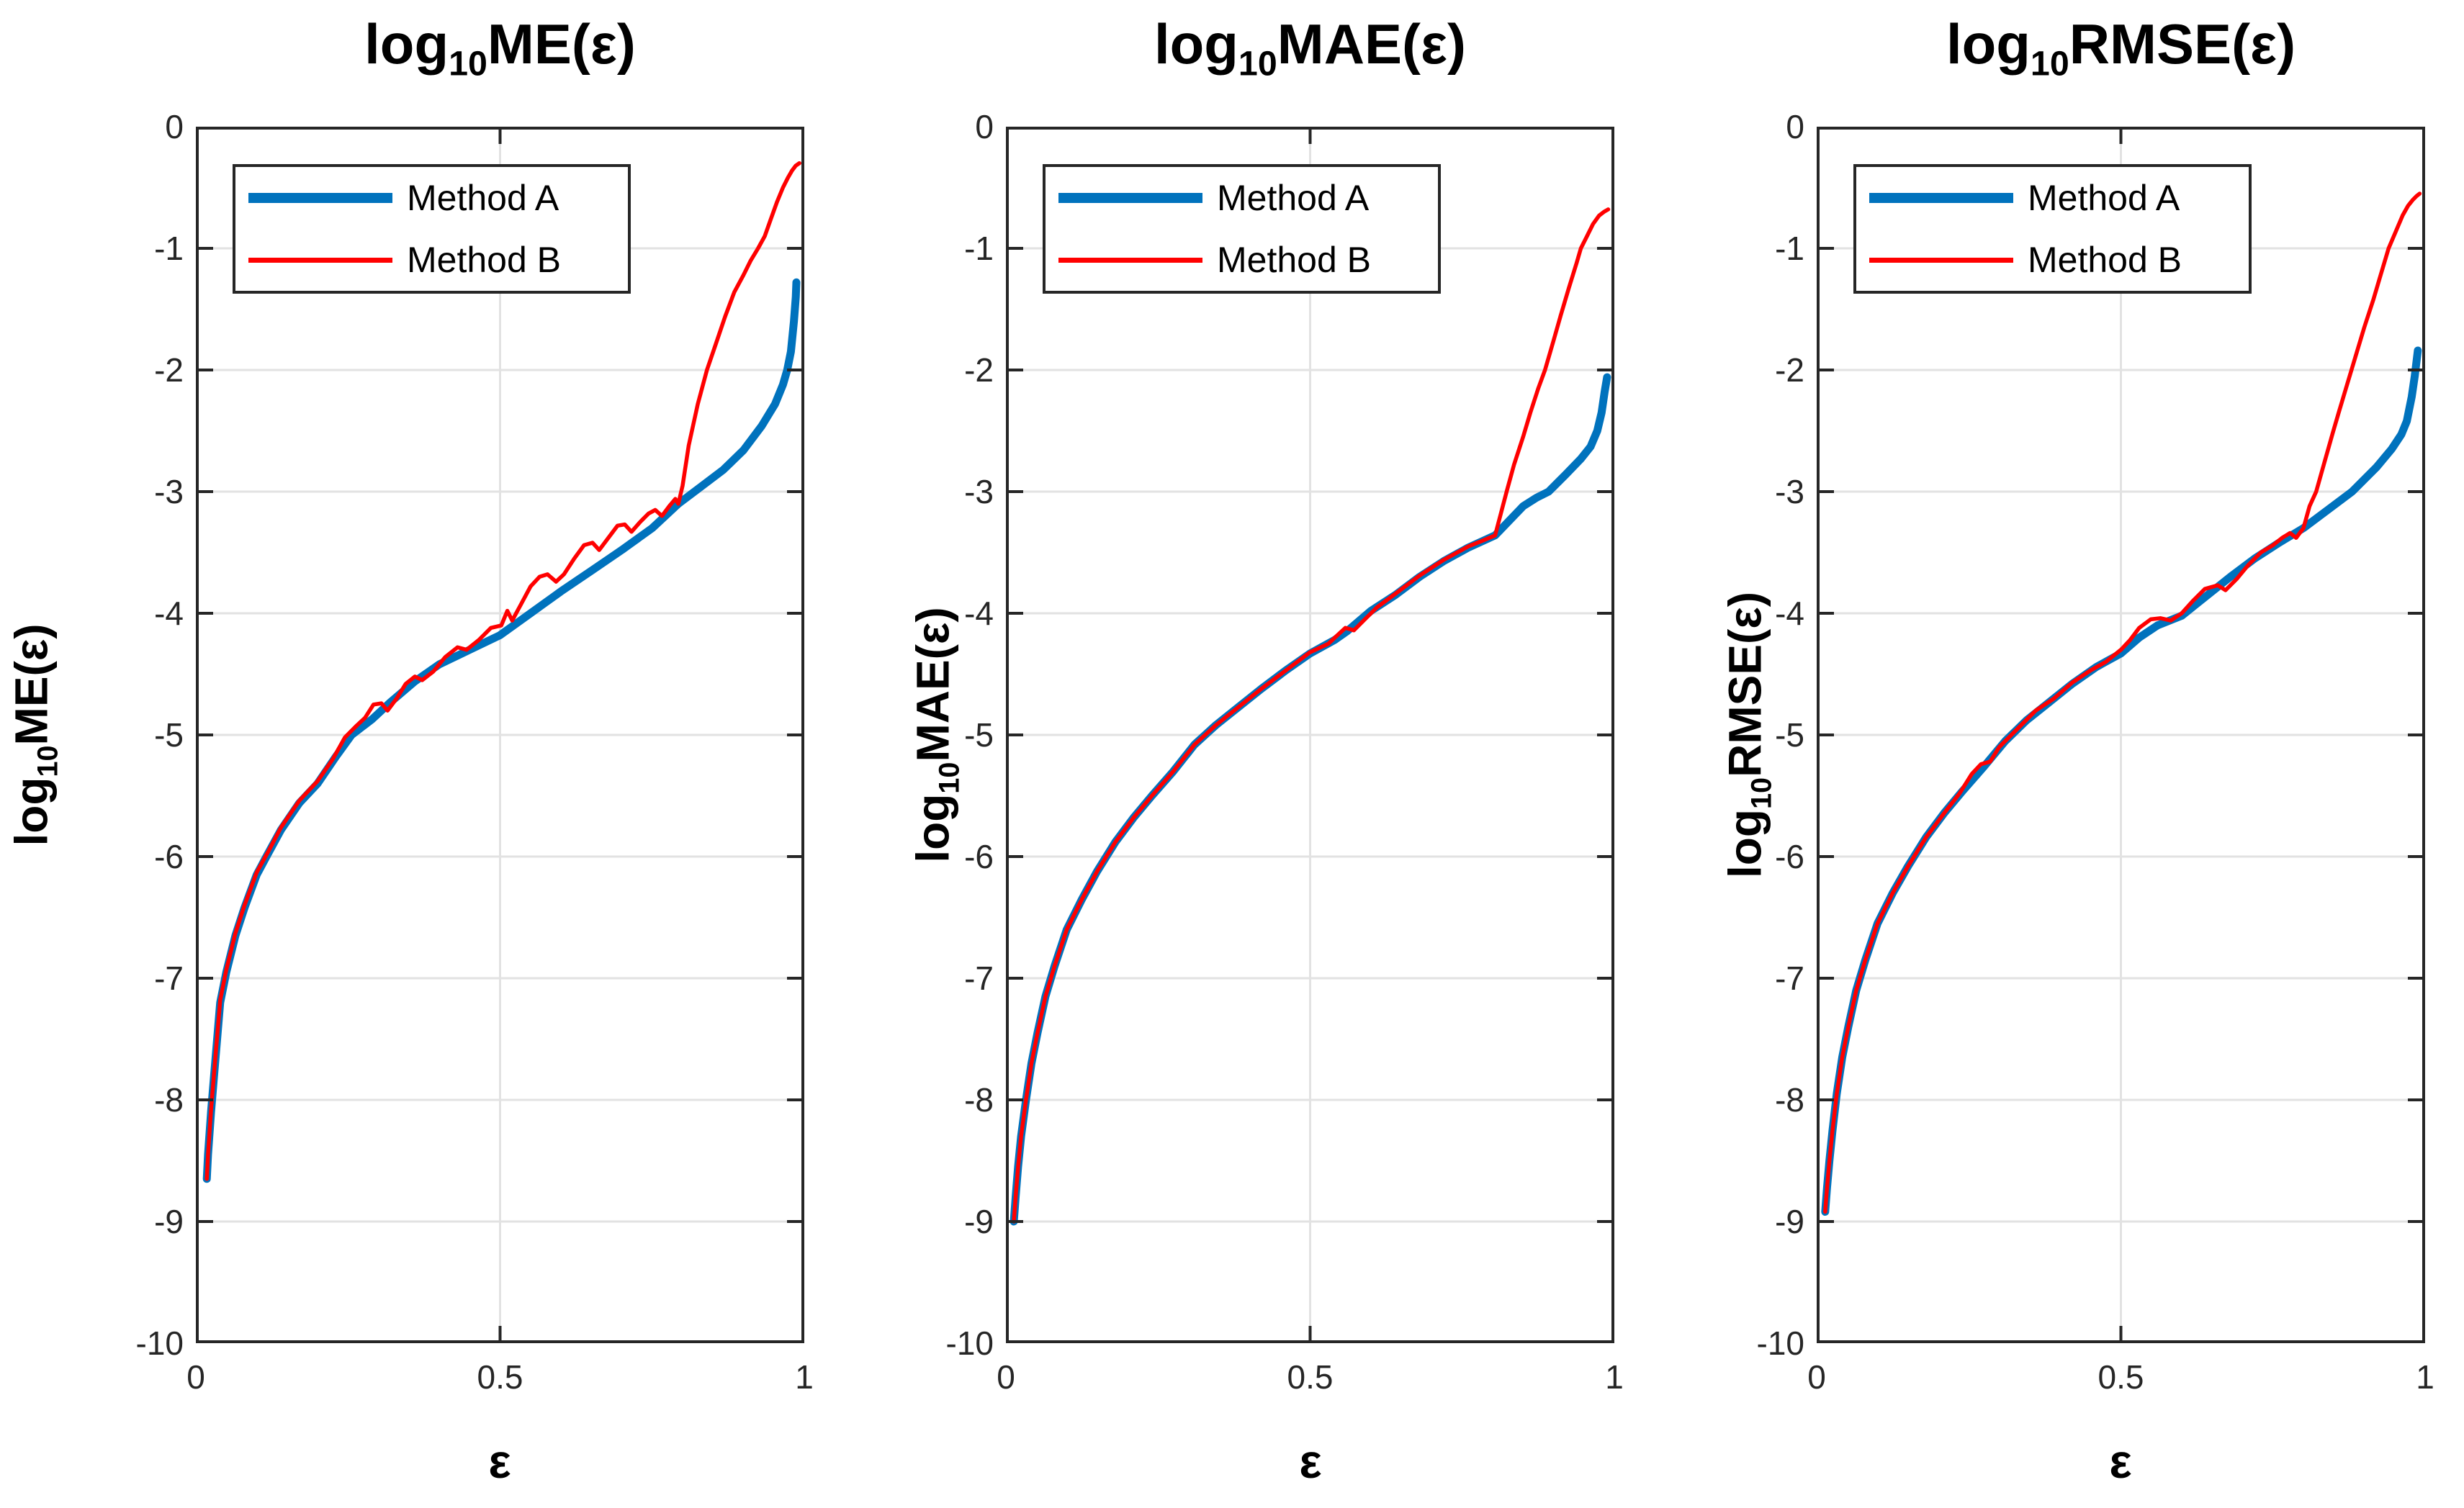 The image size is (2464, 1508). What do you see at coordinates (501, 730) in the screenshot?
I see `curve-method-a` at bounding box center [501, 730].